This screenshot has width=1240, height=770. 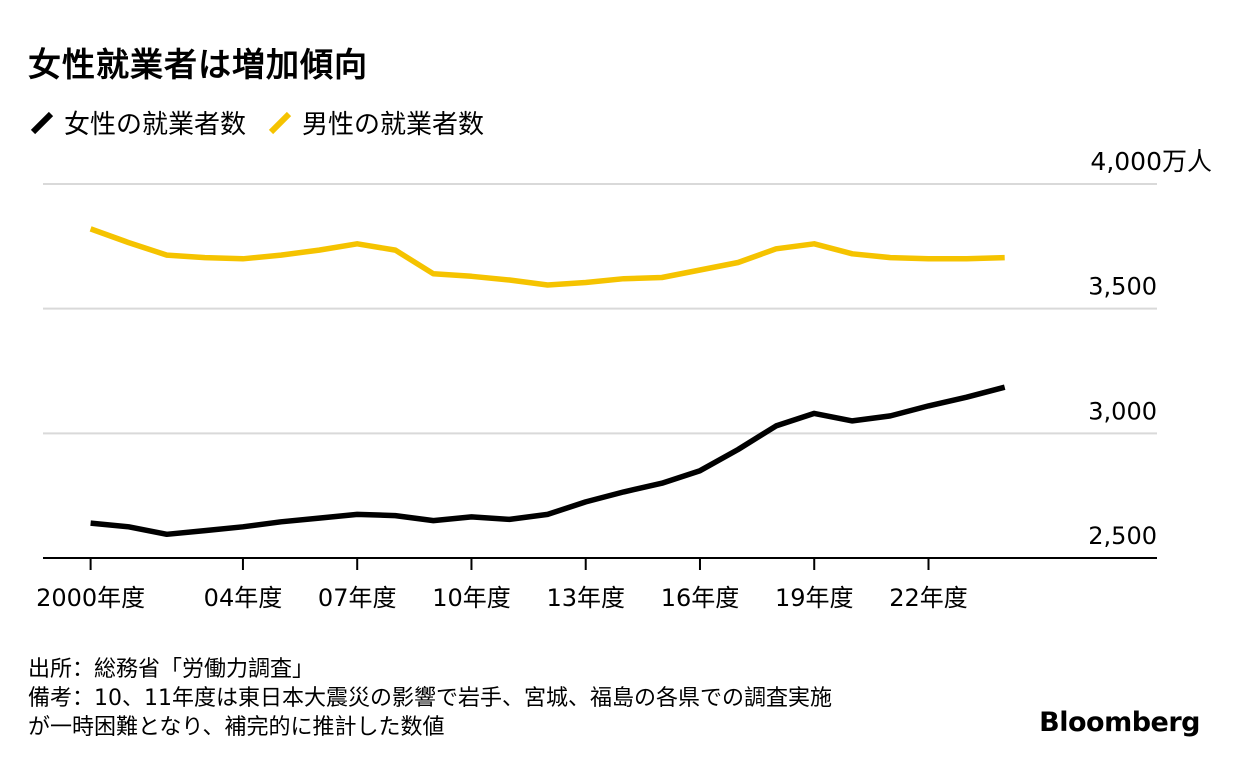 What do you see at coordinates (548, 461) in the screenshot?
I see `series-line-female` at bounding box center [548, 461].